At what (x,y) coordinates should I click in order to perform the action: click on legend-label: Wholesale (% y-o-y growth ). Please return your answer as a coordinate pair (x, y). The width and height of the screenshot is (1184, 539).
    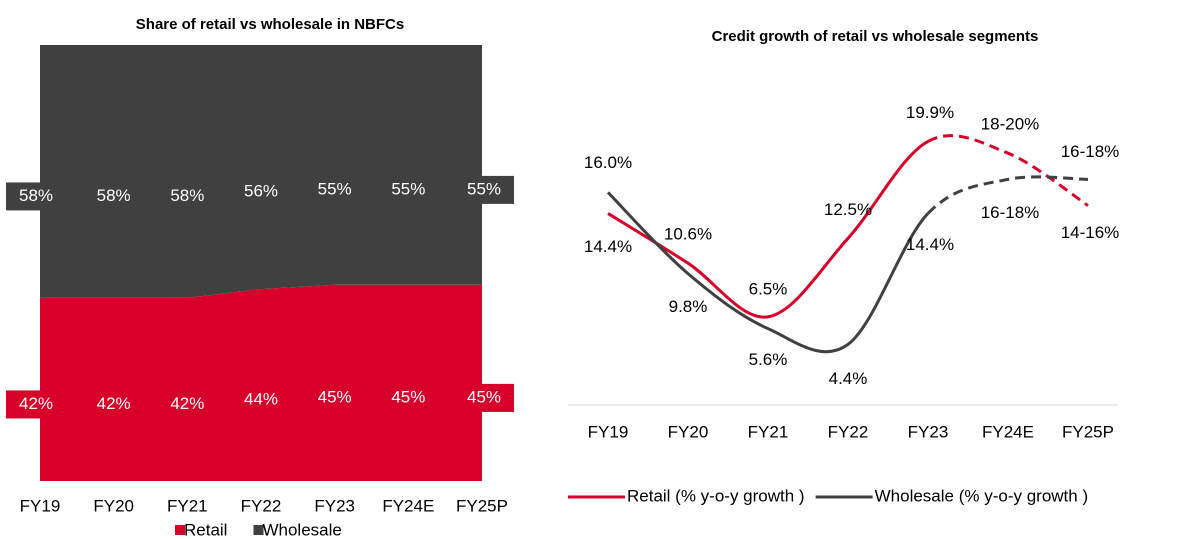
    Looking at the image, I should click on (982, 495).